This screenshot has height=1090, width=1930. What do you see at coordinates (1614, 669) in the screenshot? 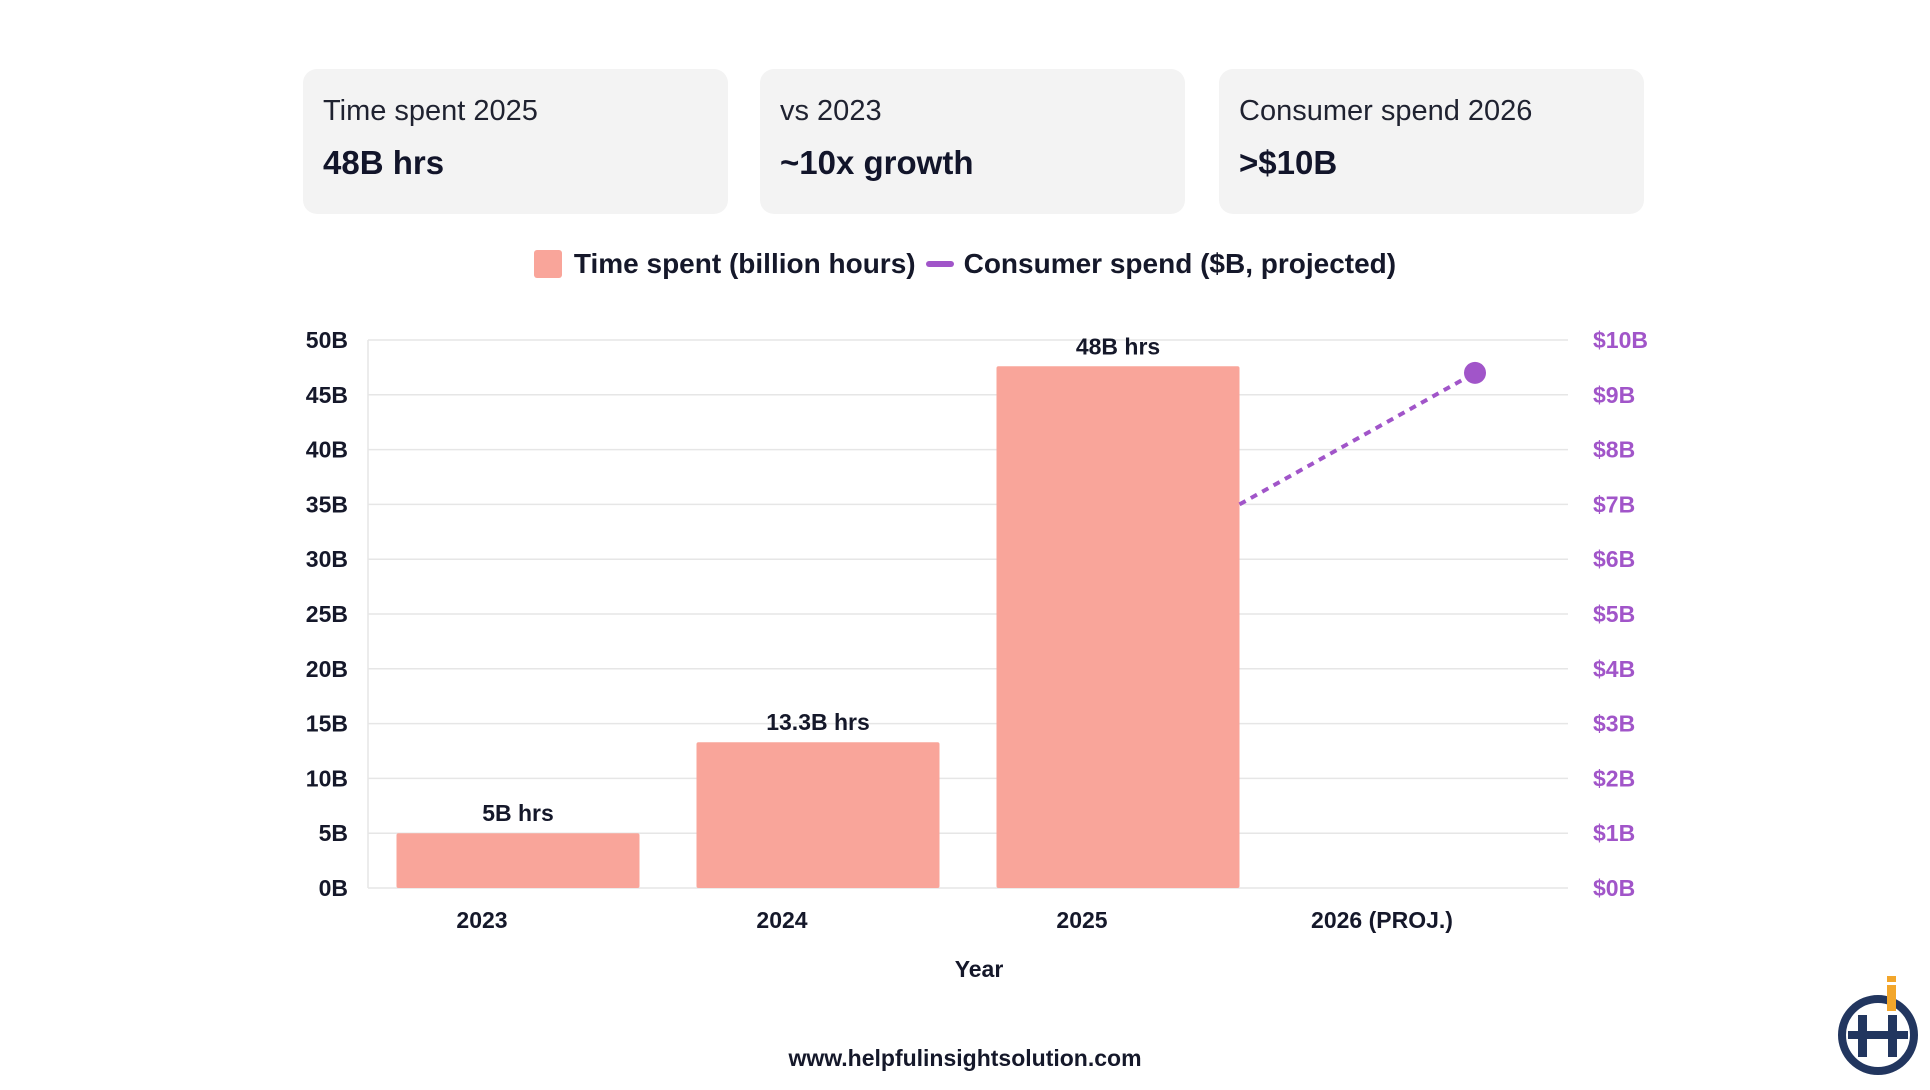
I see `y2-tick-label: $4B` at bounding box center [1614, 669].